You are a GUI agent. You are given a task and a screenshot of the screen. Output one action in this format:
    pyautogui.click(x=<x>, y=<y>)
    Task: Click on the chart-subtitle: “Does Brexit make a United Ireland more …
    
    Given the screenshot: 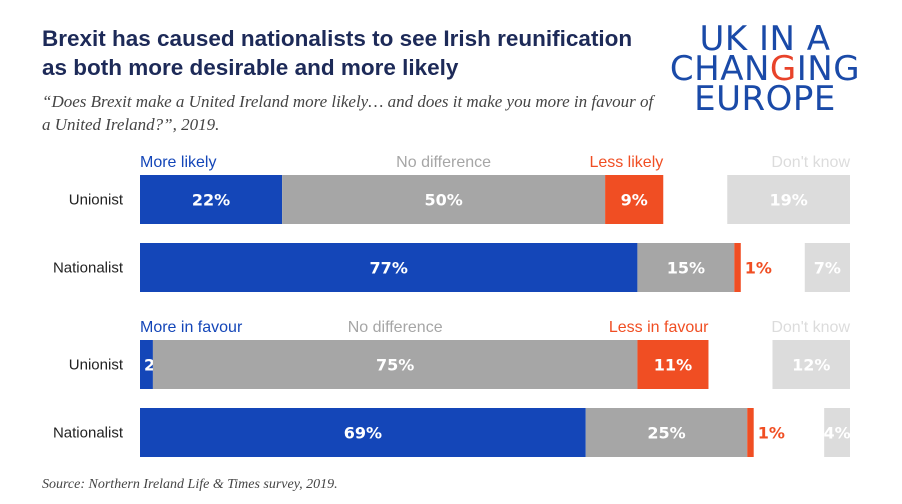 What is the action you would take?
    pyautogui.click(x=348, y=113)
    